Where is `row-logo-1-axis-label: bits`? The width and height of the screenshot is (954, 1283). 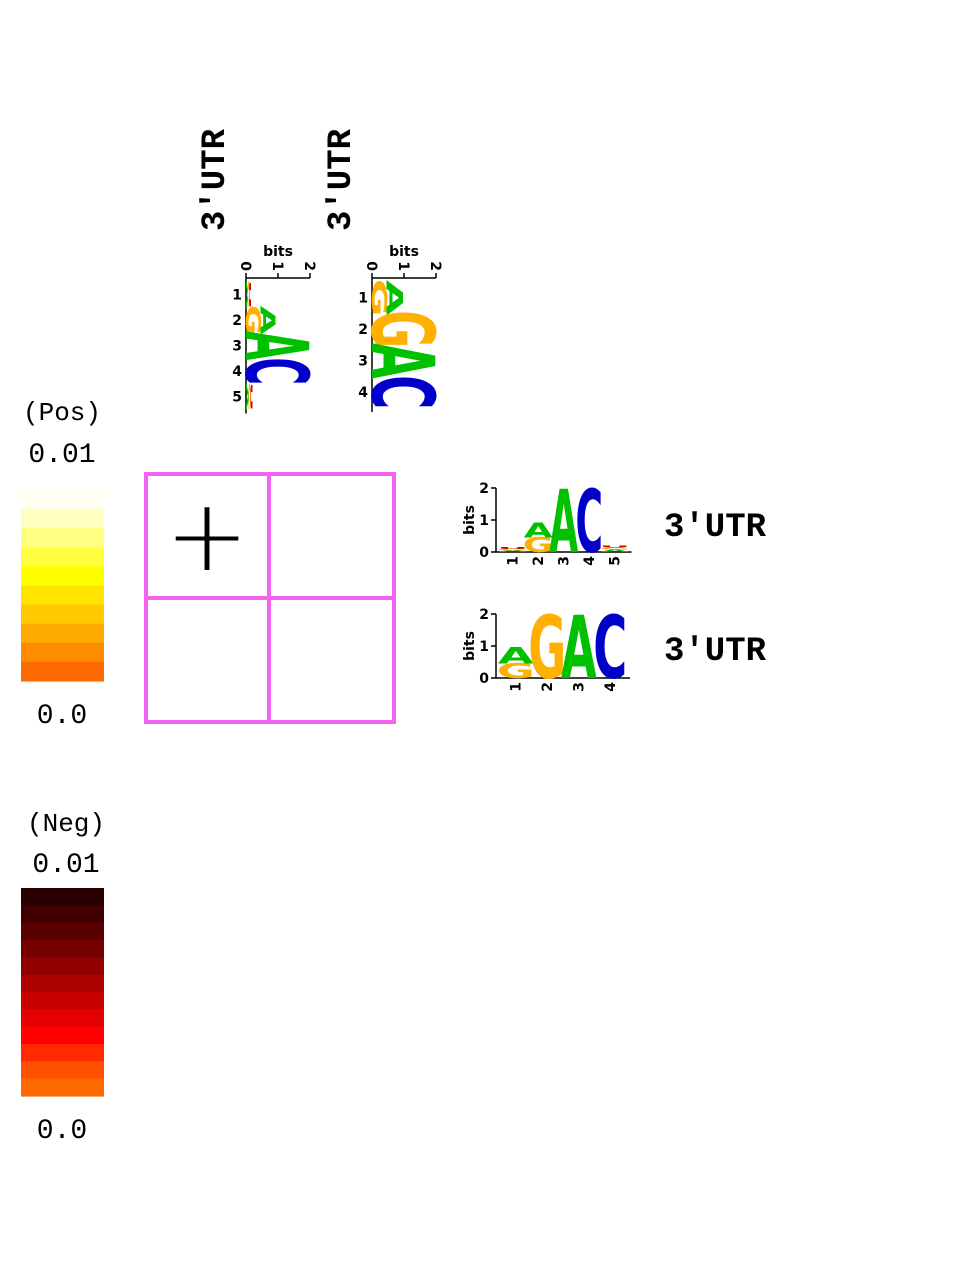 row-logo-1-axis-label: bits is located at coordinates (470, 520).